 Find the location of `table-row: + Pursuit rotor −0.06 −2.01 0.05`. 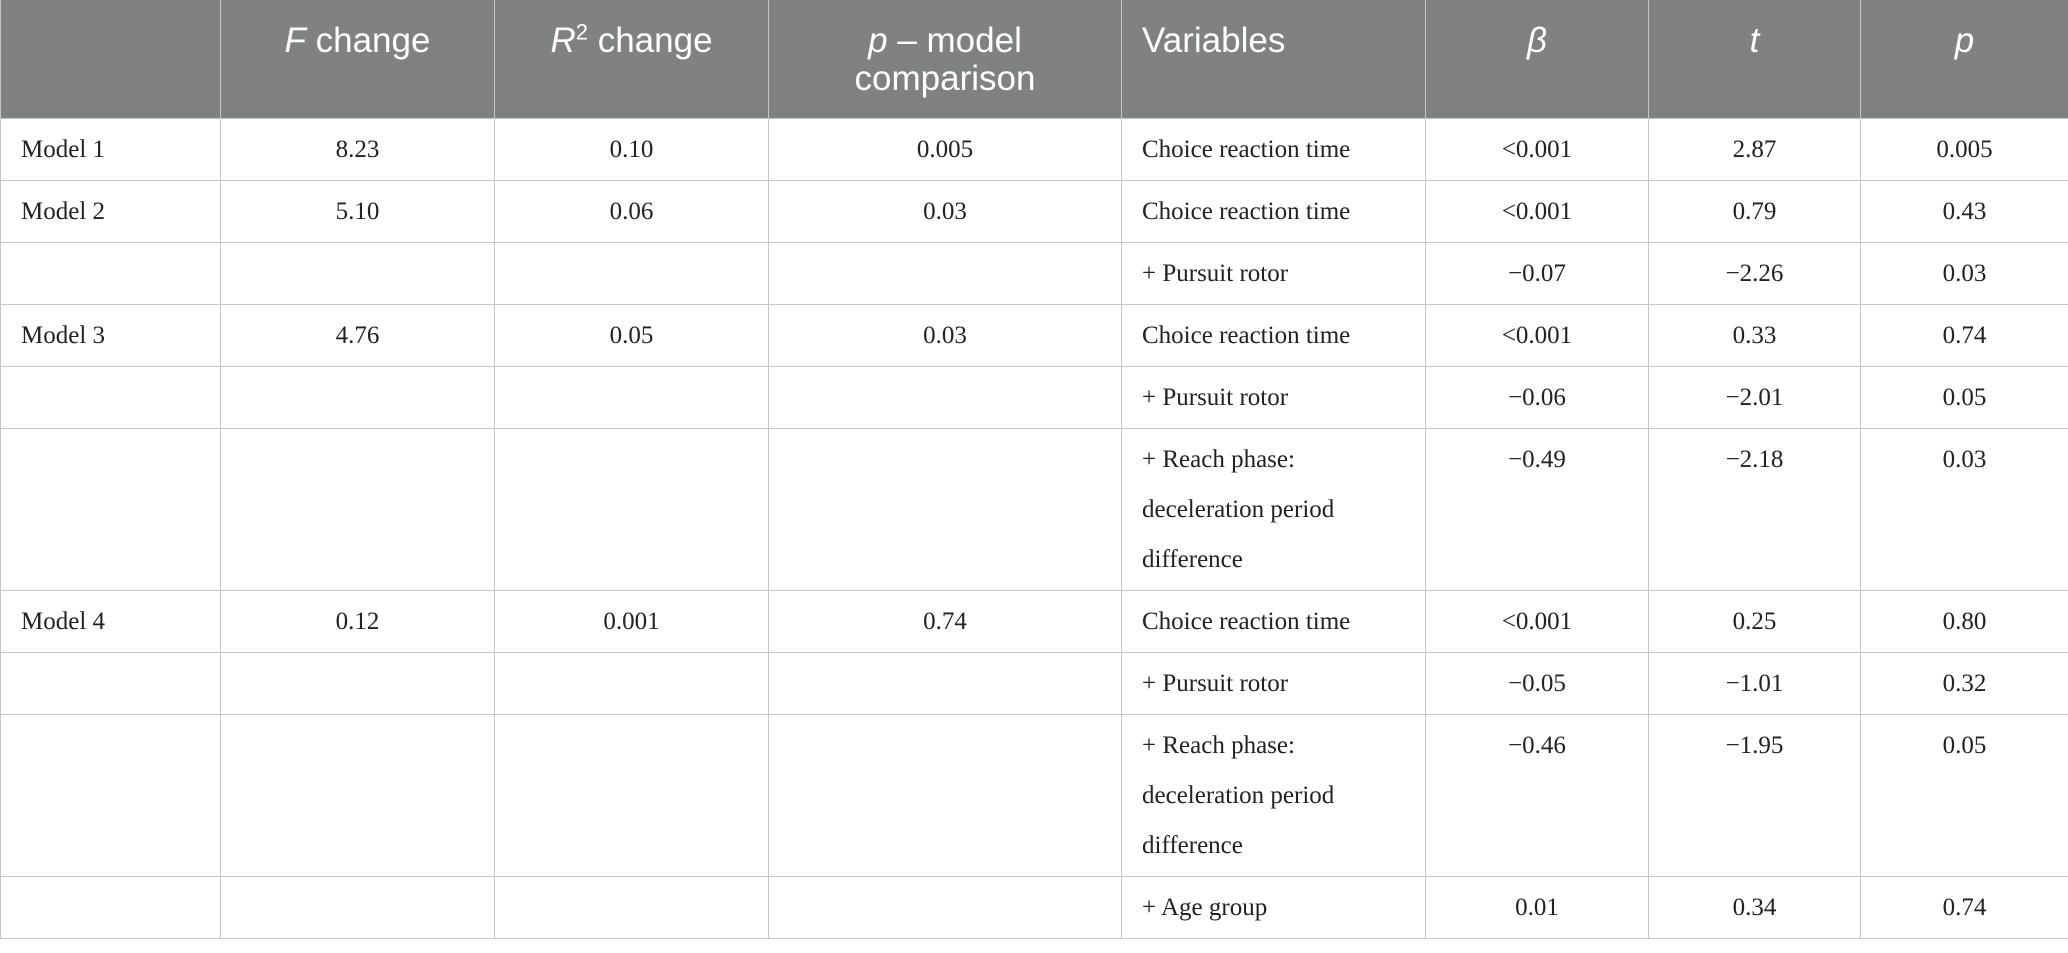

table-row: + Pursuit rotor −0.06 −2.01 0.05 is located at coordinates (1034, 397).